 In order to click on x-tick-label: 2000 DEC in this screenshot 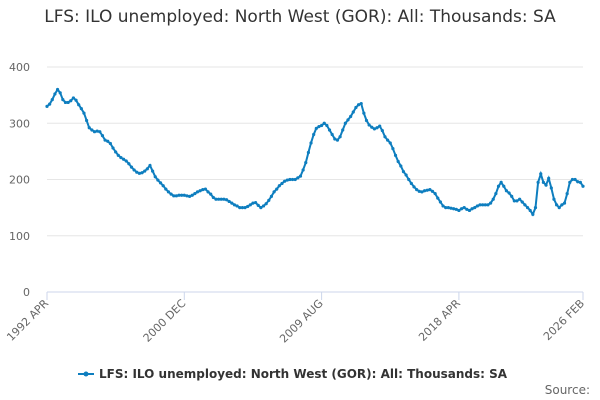, I will do `click(165, 321)`.